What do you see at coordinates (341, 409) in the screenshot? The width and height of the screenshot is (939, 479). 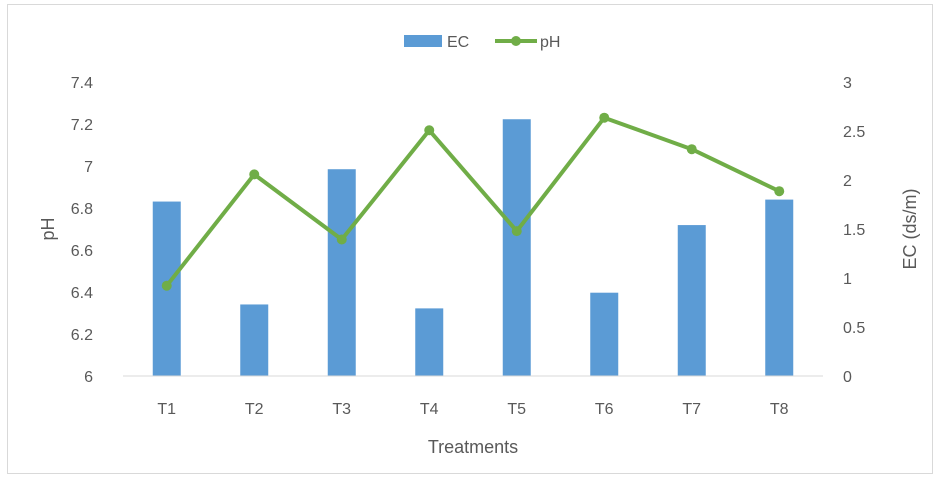 I see `x-tick-label: T3` at bounding box center [341, 409].